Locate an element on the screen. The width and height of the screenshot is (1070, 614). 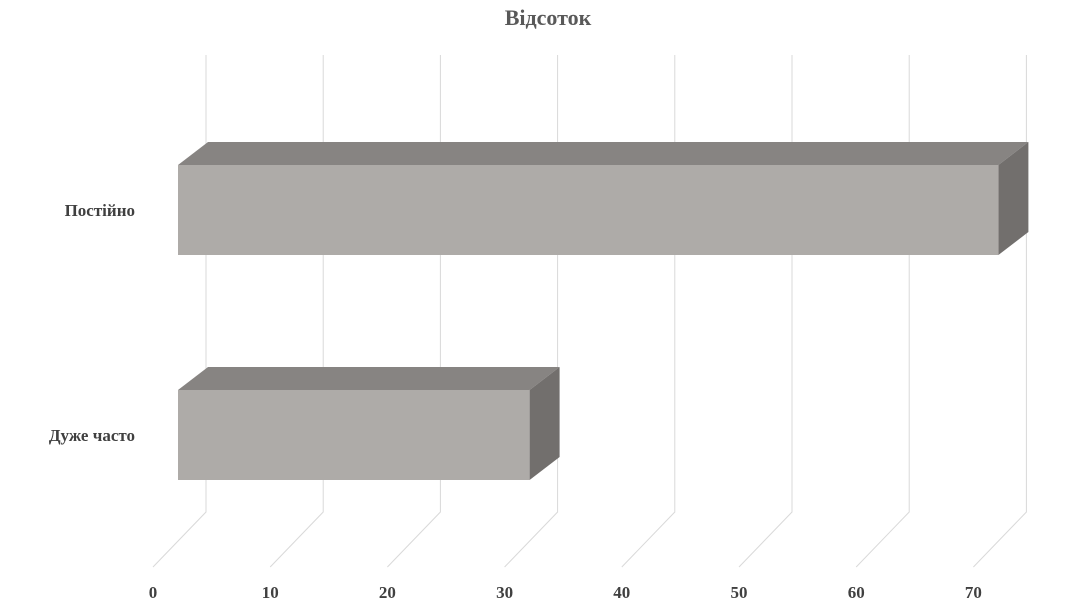
category-label: Постійно is located at coordinates (100, 210).